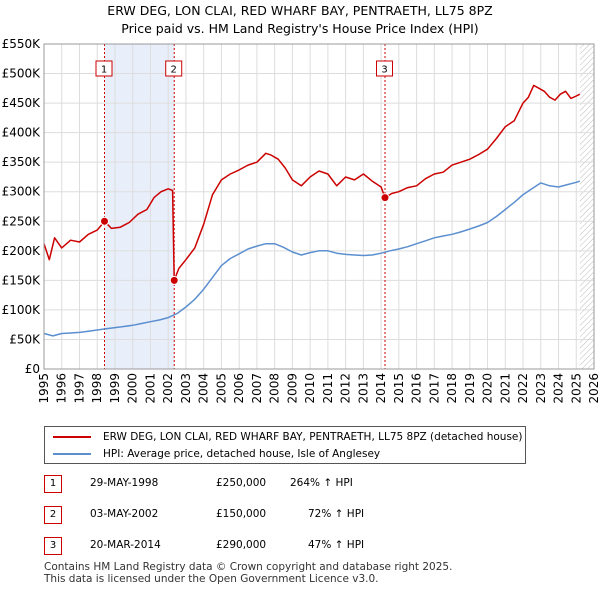 This screenshot has width=600, height=590. I want to click on x-tick-label-10: 2005, so click(221, 388).